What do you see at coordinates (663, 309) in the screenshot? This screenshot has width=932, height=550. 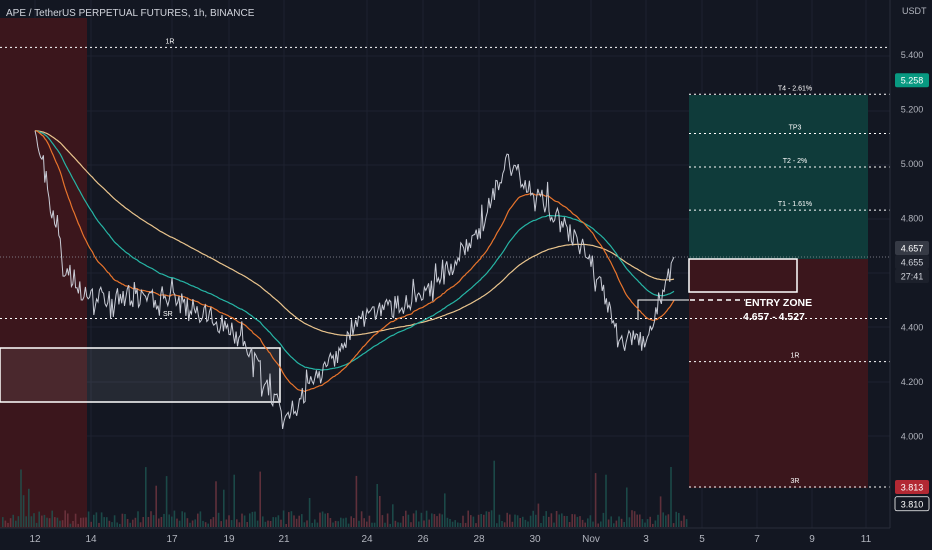 I see `entry-zone-bracket` at bounding box center [663, 309].